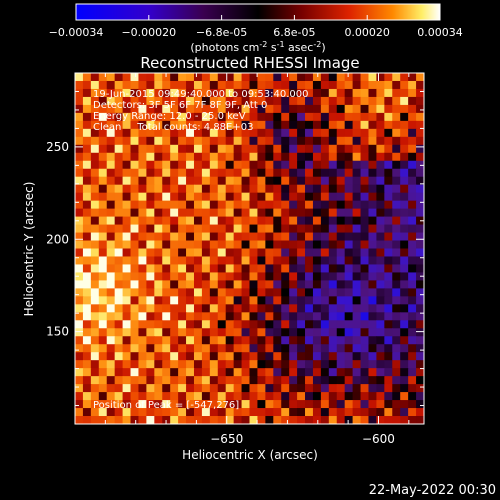 The height and width of the screenshot is (500, 500). Describe the element at coordinates (76, 32) in the screenshot. I see `colorbar-tick-label: −0.00034` at that location.